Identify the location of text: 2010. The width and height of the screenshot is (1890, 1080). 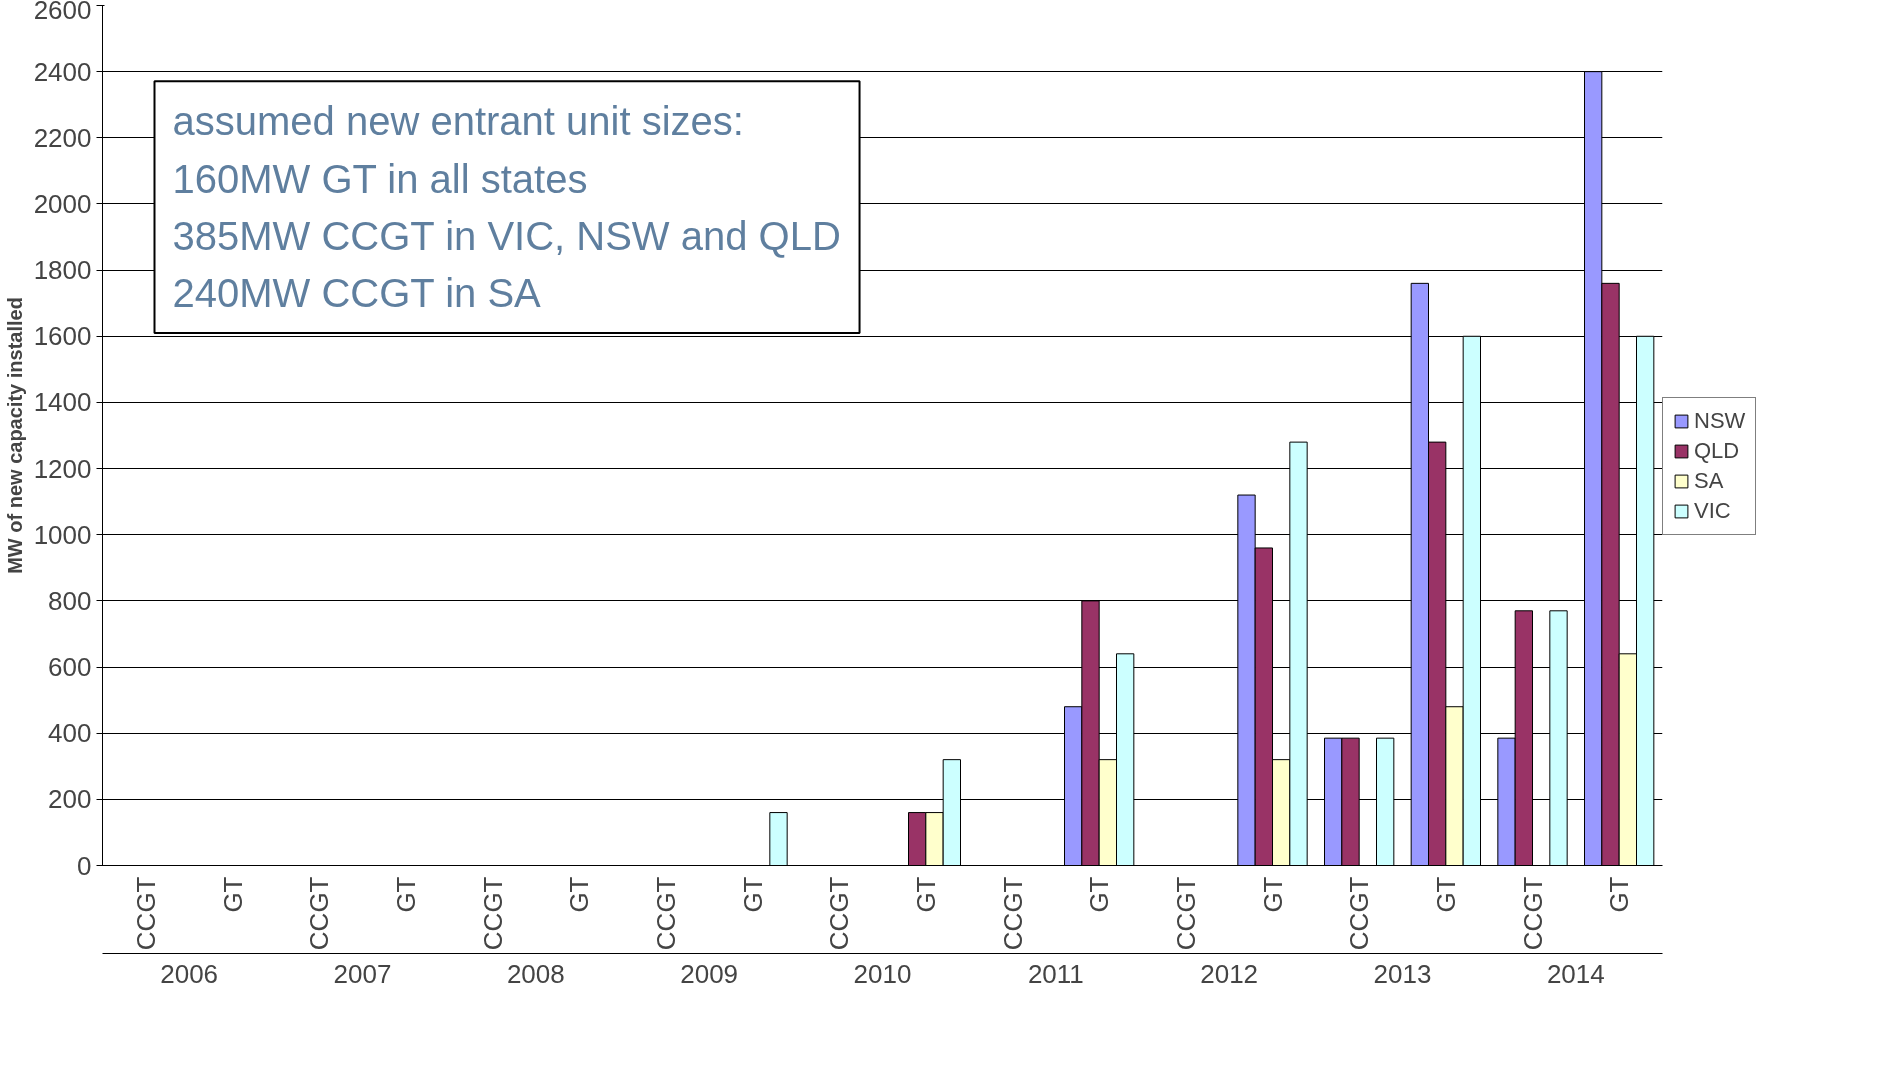
(882, 973).